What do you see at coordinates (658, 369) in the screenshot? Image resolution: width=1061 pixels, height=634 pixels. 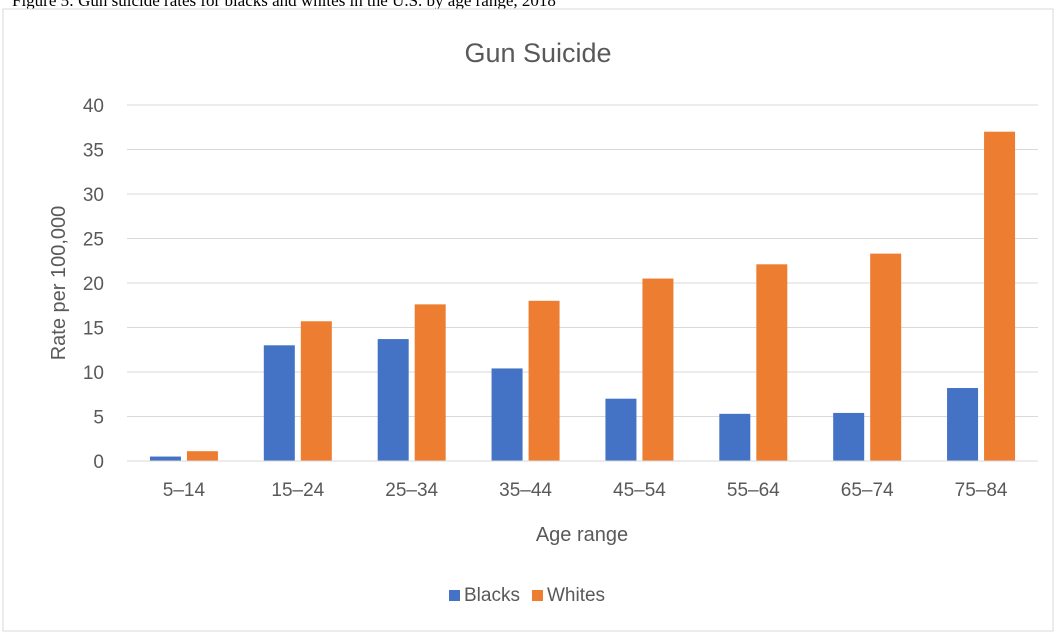 I see `bar-whites-45–54` at bounding box center [658, 369].